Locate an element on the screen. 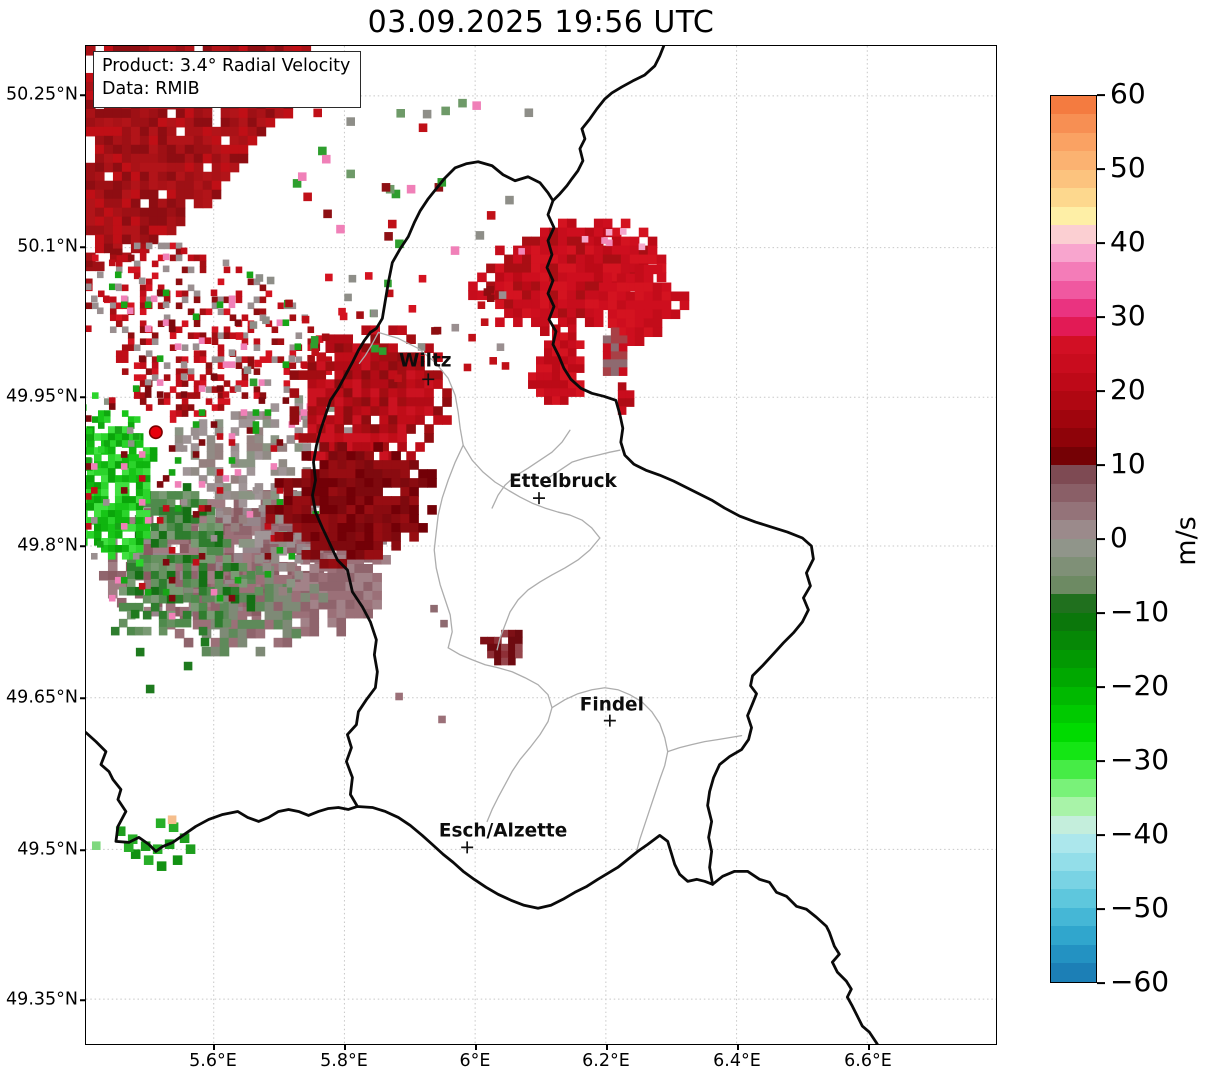 The image size is (1207, 1081). colorbar-tick-label: 20 is located at coordinates (1128, 390).